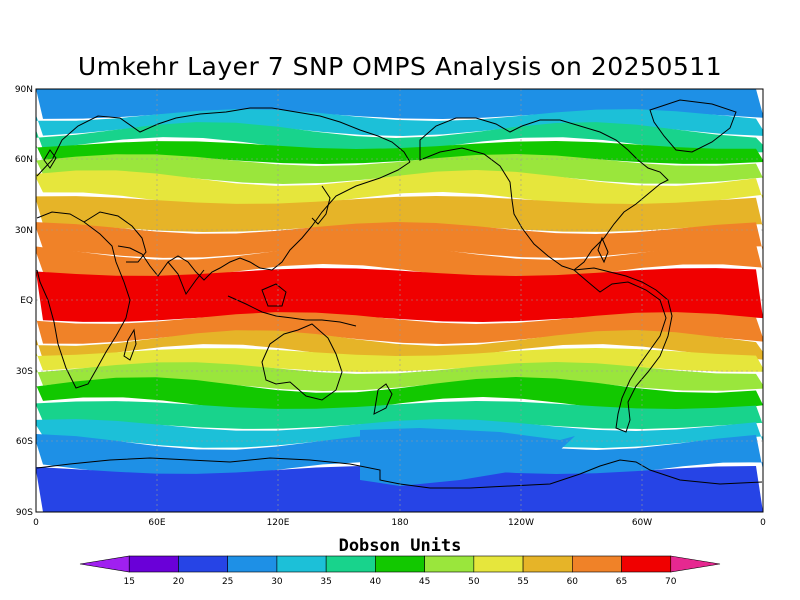  I want to click on coast-india, so click(186, 278).